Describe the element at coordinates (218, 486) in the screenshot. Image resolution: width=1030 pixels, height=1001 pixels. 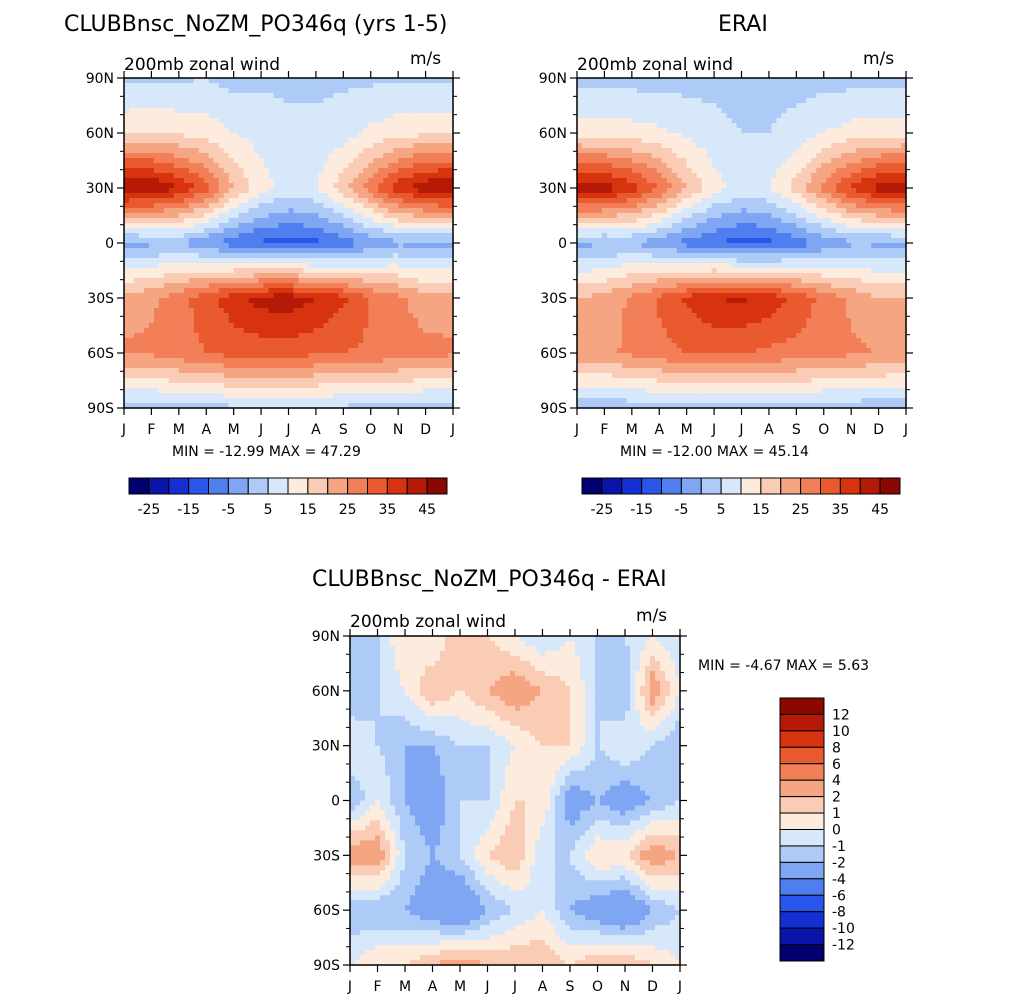
I see `left-colorbar-swatch` at that location.